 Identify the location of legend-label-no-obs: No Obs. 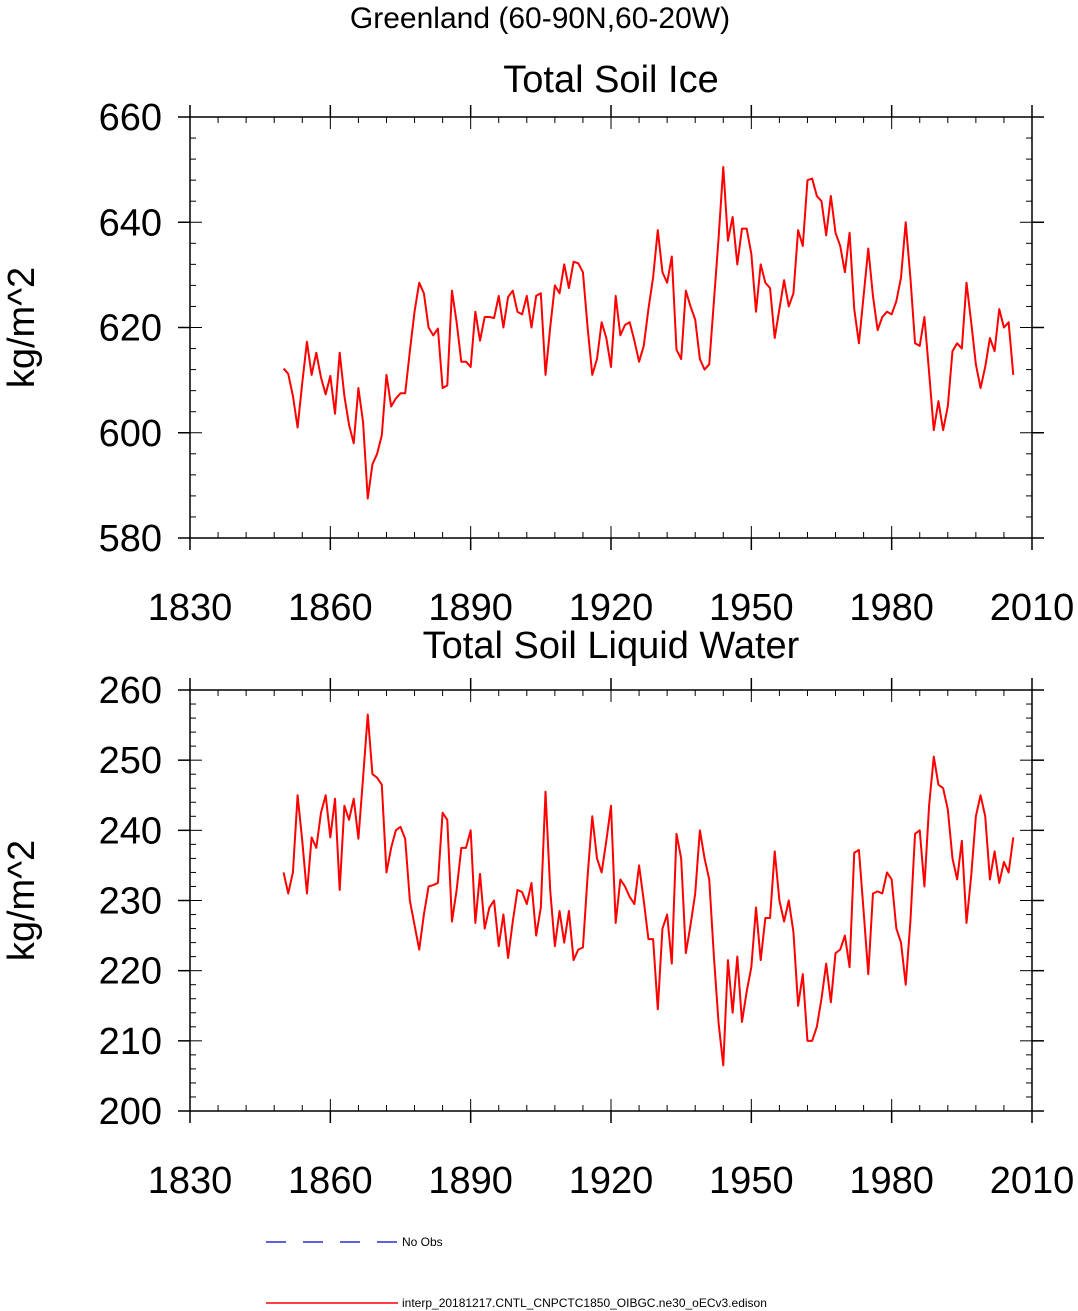
(422, 1242).